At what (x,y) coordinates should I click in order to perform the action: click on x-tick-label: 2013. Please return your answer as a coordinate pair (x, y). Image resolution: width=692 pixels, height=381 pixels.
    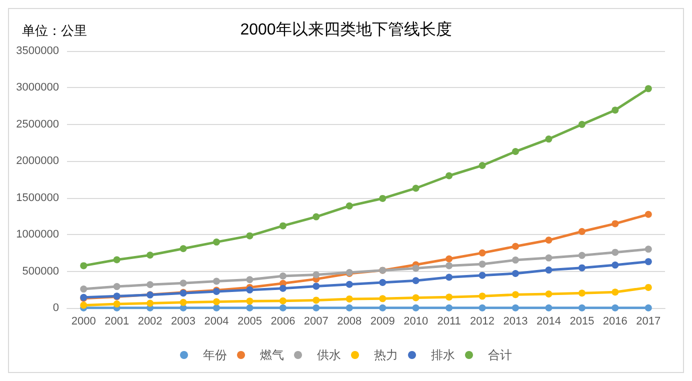
    Looking at the image, I should click on (515, 322).